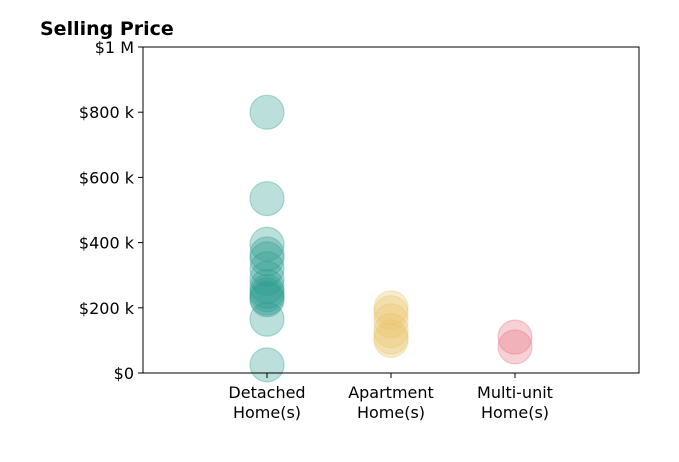 The image size is (679, 462). I want to click on y-axis: $0 $200 k $400 k $600 k $800 k $1 M, so click(111, 210).